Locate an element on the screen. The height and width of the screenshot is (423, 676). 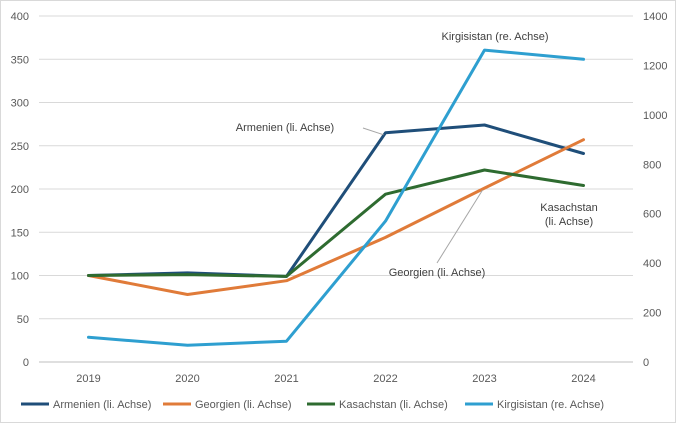
y-left-tick-label: 0 is located at coordinates (26, 363).